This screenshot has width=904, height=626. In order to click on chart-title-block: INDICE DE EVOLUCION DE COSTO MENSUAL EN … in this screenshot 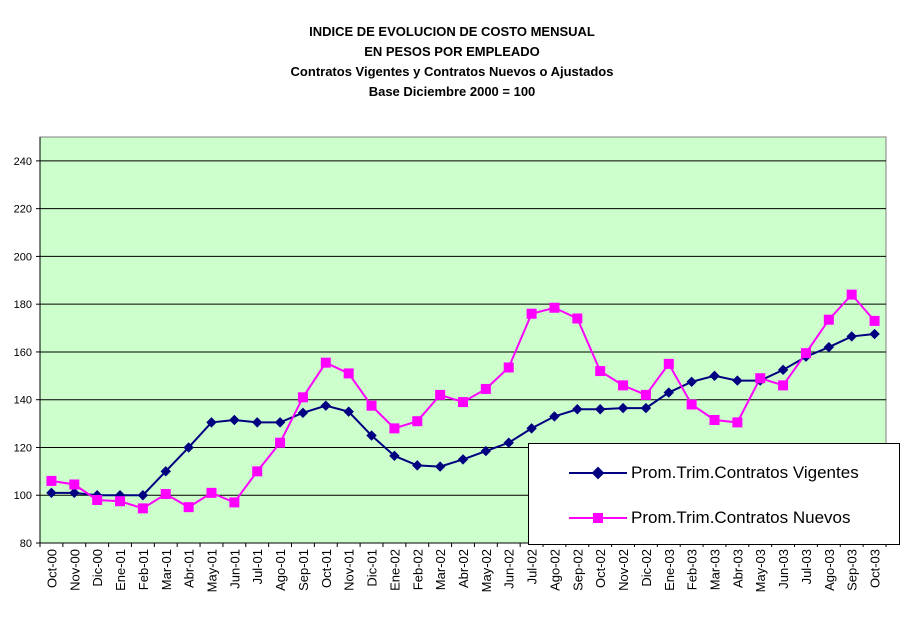, I will do `click(452, 62)`.